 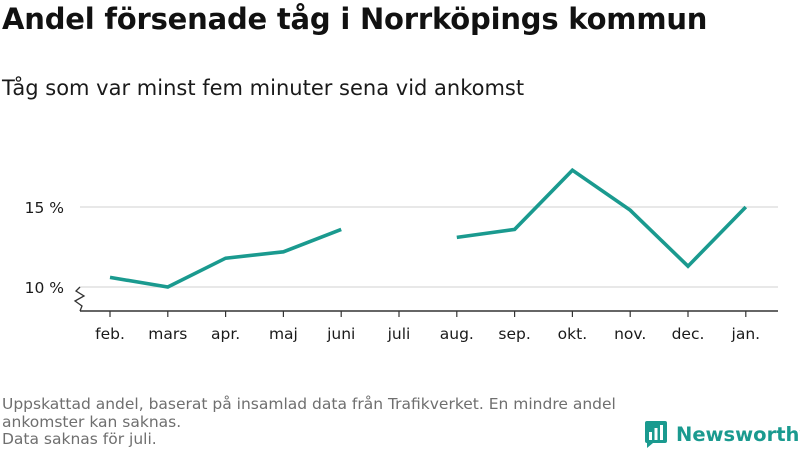 What do you see at coordinates (457, 334) in the screenshot?
I see `x-tick-label: aug.` at bounding box center [457, 334].